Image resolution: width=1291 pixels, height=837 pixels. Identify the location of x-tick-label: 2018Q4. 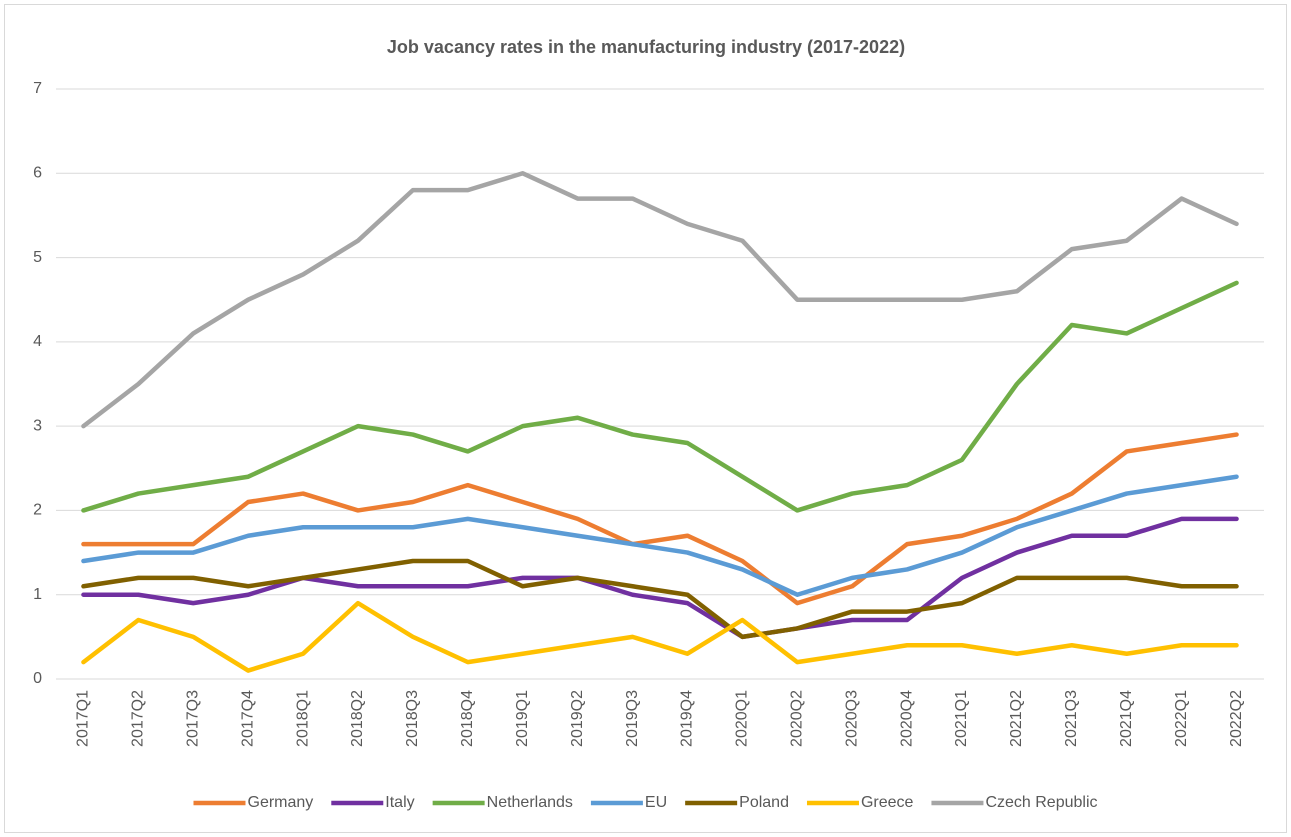
(467, 718).